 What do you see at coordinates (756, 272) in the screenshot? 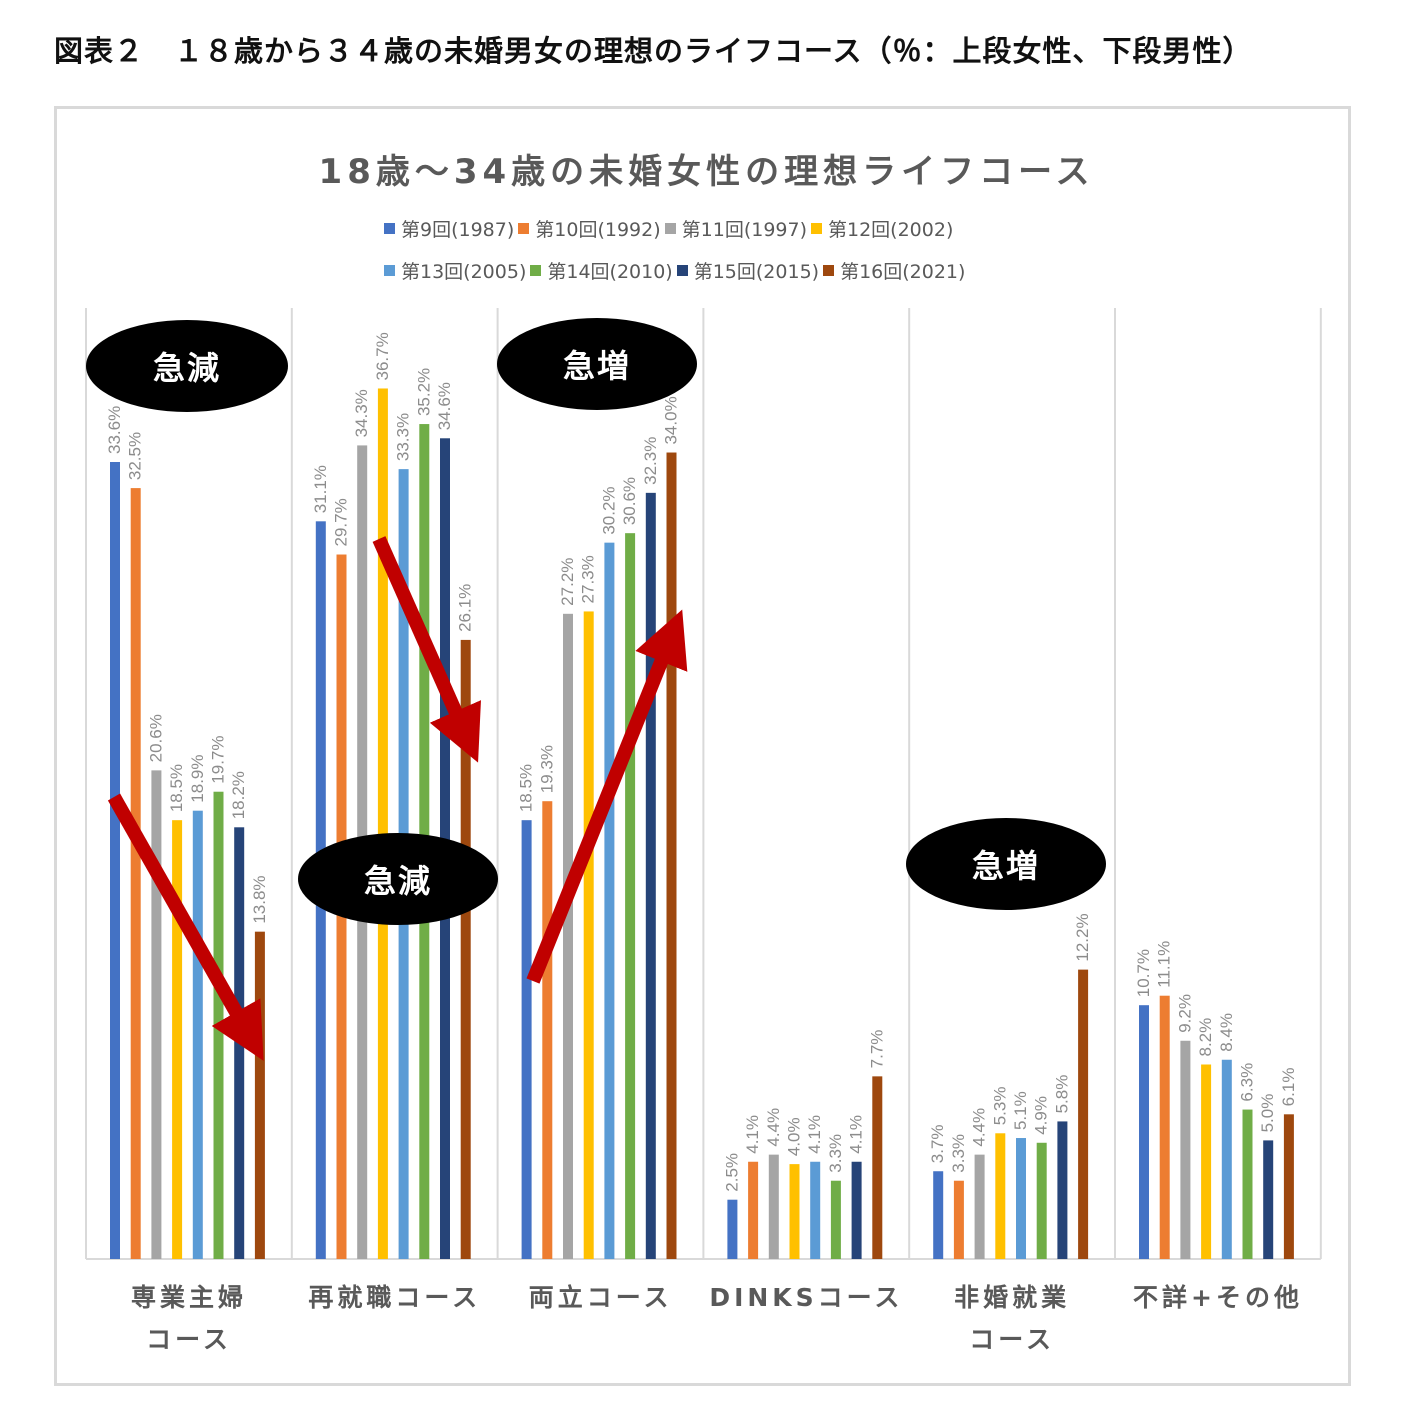
I see `legend-label: 第15回(2015)` at bounding box center [756, 272].